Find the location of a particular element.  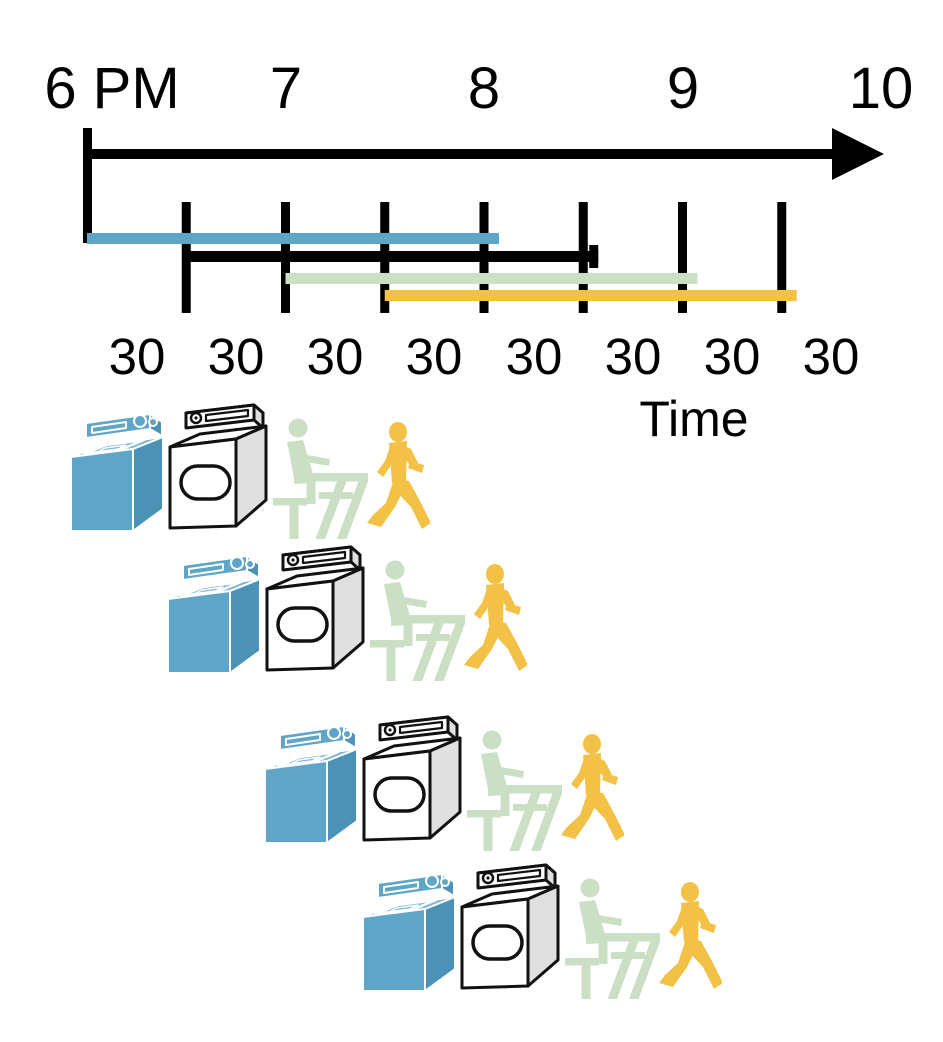

axis-arrow-shaft is located at coordinates (459, 154).